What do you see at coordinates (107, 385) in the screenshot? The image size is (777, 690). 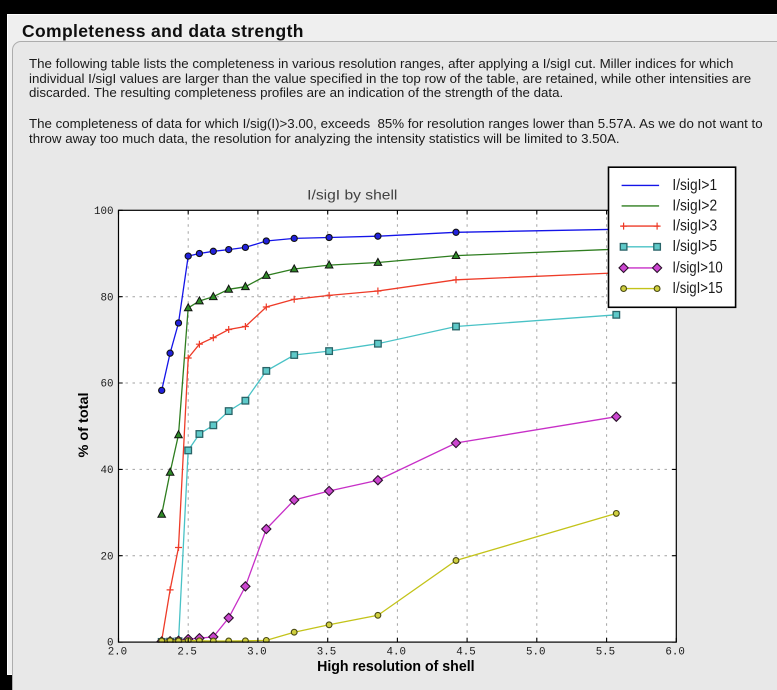 I see `svg-text: 60` at bounding box center [107, 385].